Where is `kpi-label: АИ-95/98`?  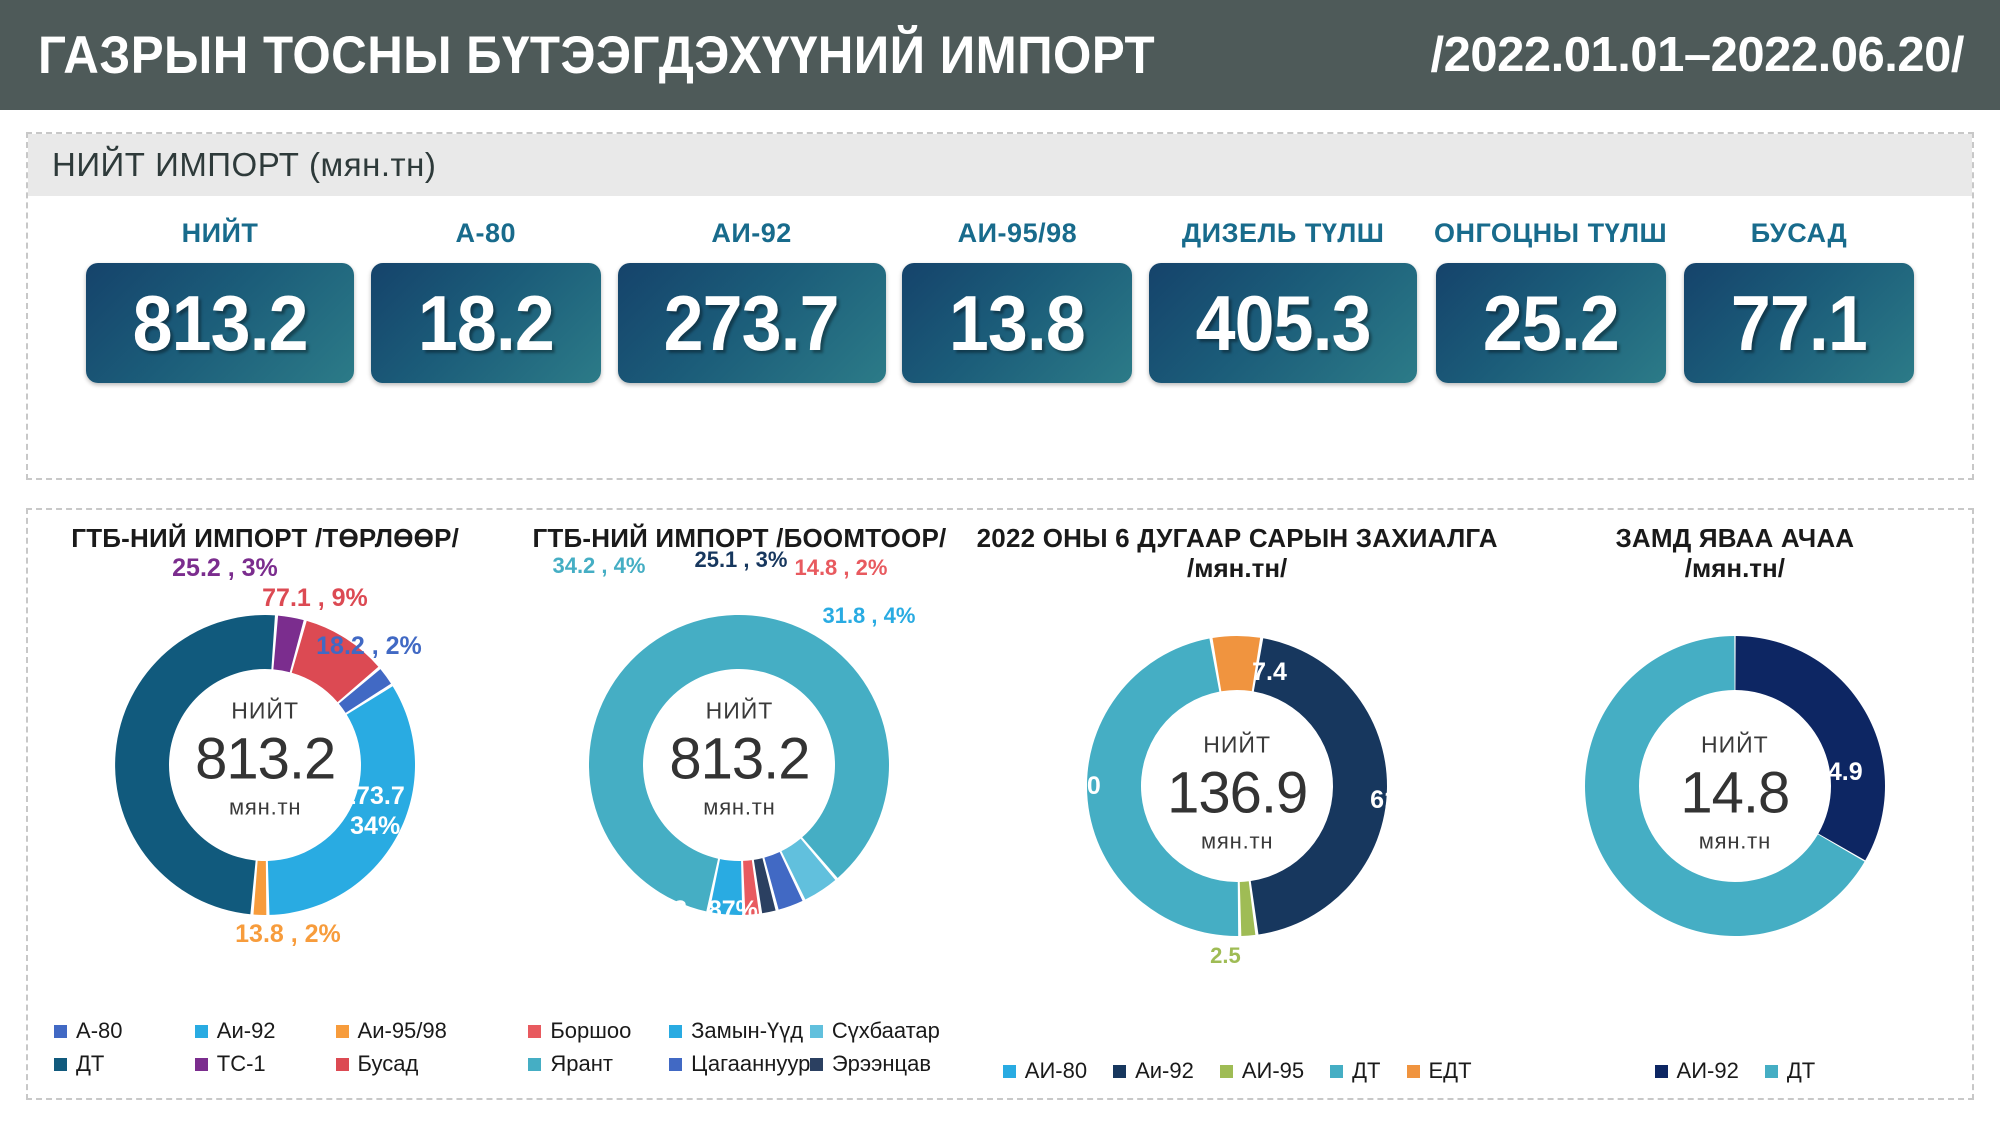
kpi-label: АИ-95/98 is located at coordinates (1017, 233).